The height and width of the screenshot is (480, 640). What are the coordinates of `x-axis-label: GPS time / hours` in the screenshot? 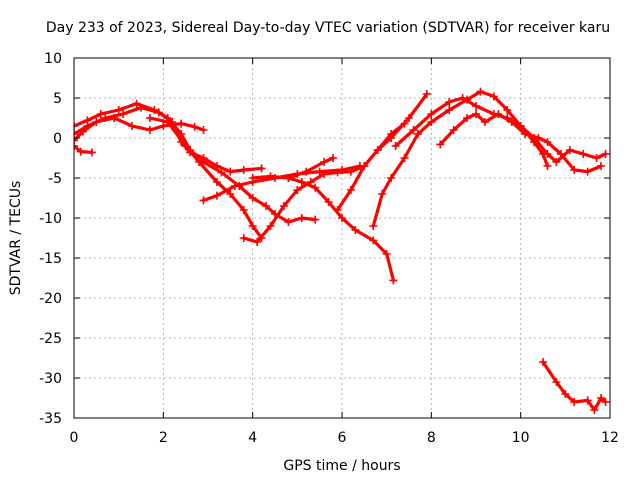 It's located at (341, 466).